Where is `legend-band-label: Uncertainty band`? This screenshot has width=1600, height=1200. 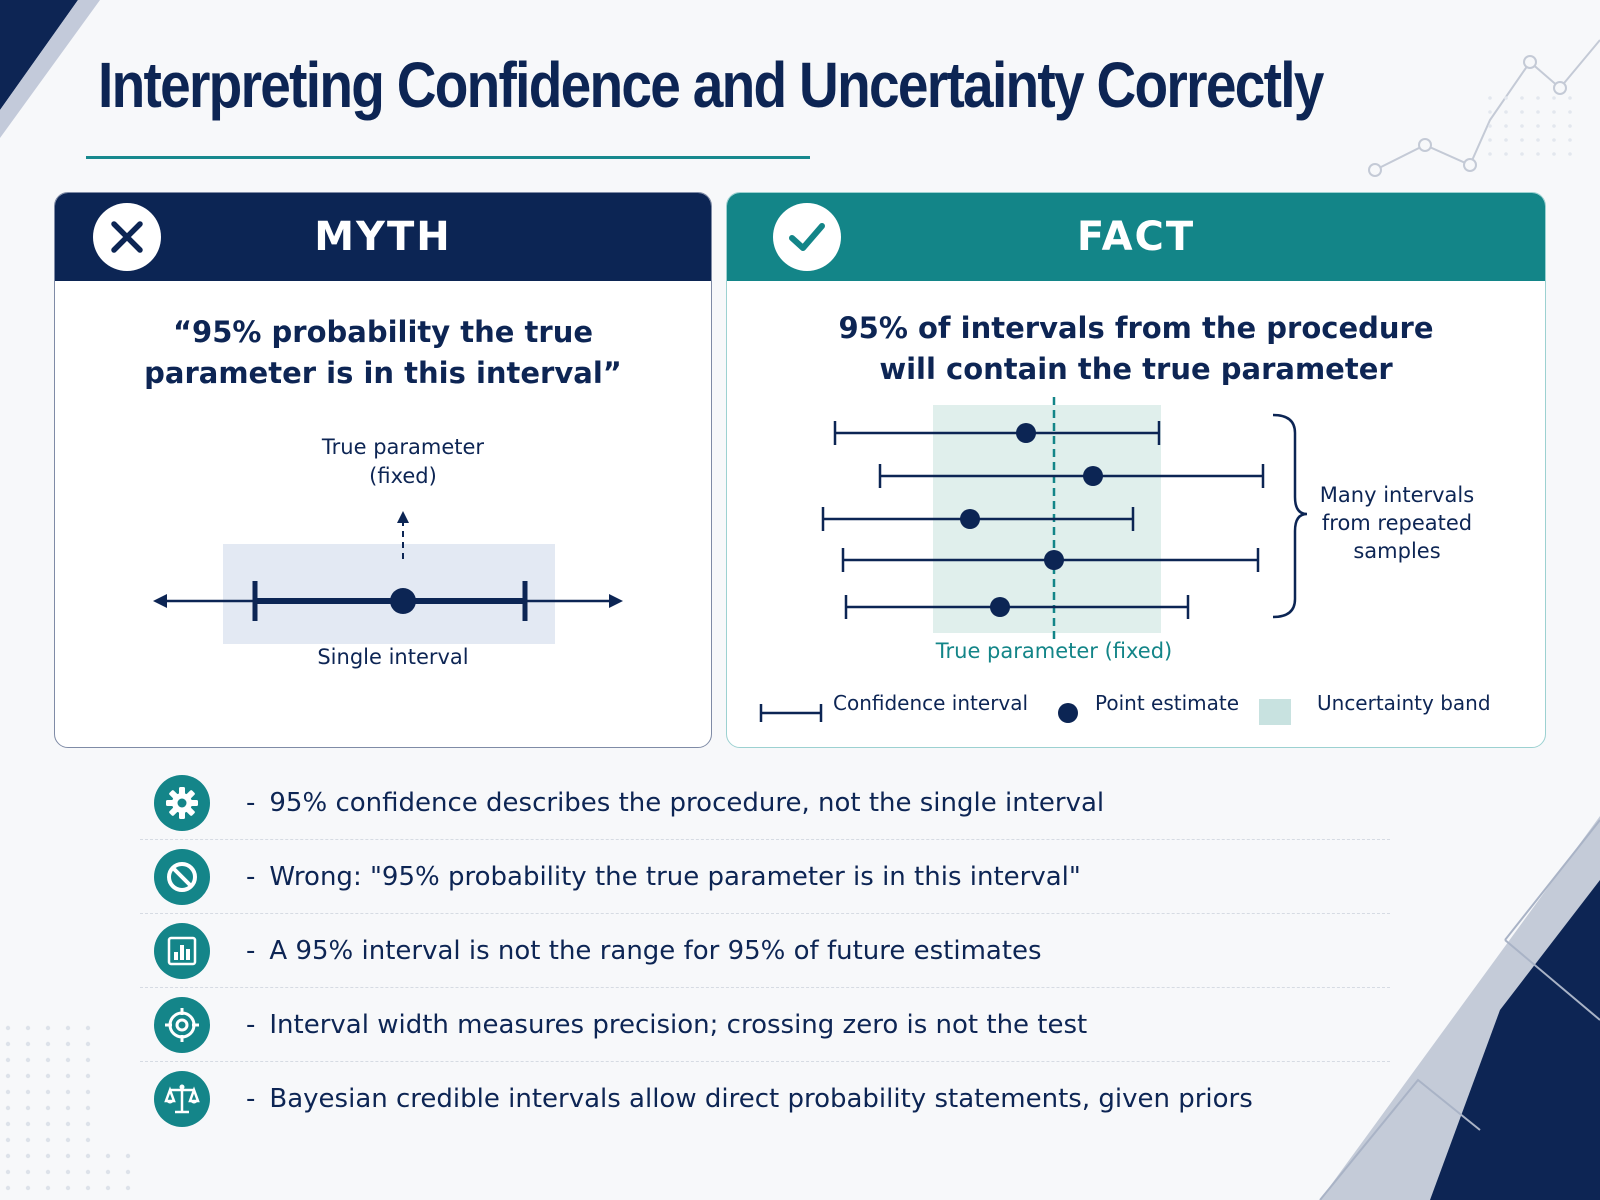
legend-band-label: Uncertainty band is located at coordinates (1404, 703).